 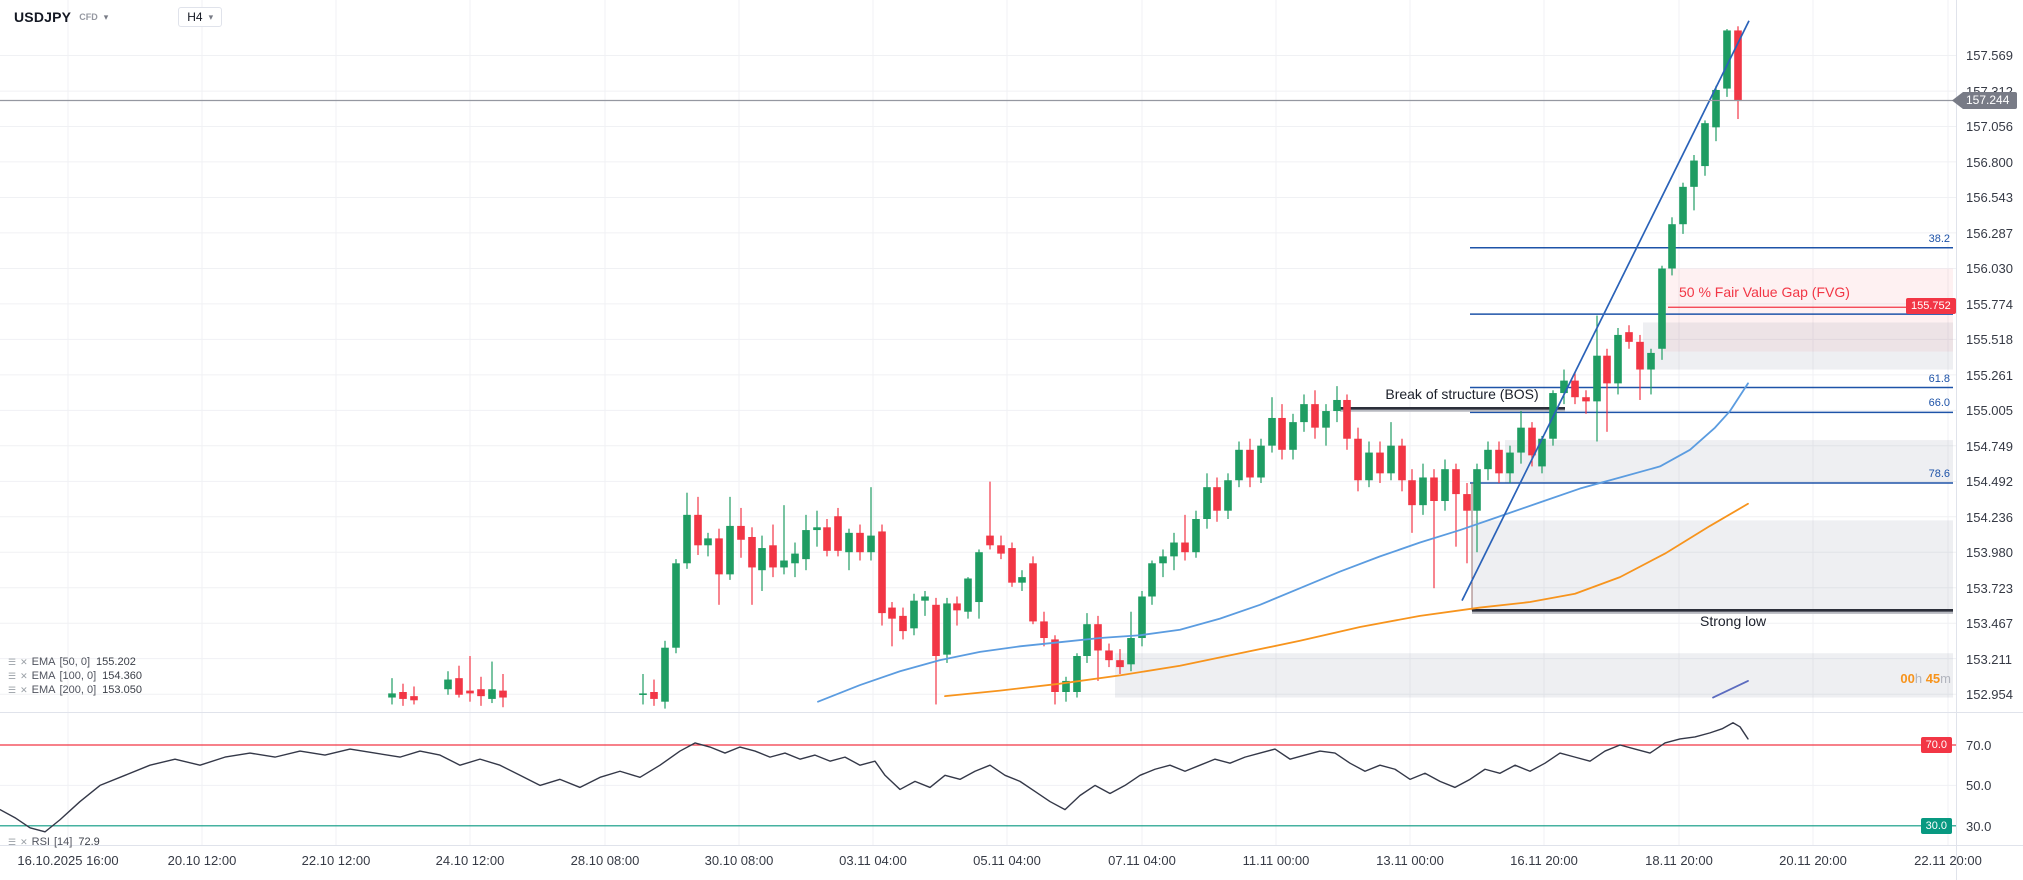 I want to click on time-axis-label: 11.11 00:00, so click(x=1276, y=860).